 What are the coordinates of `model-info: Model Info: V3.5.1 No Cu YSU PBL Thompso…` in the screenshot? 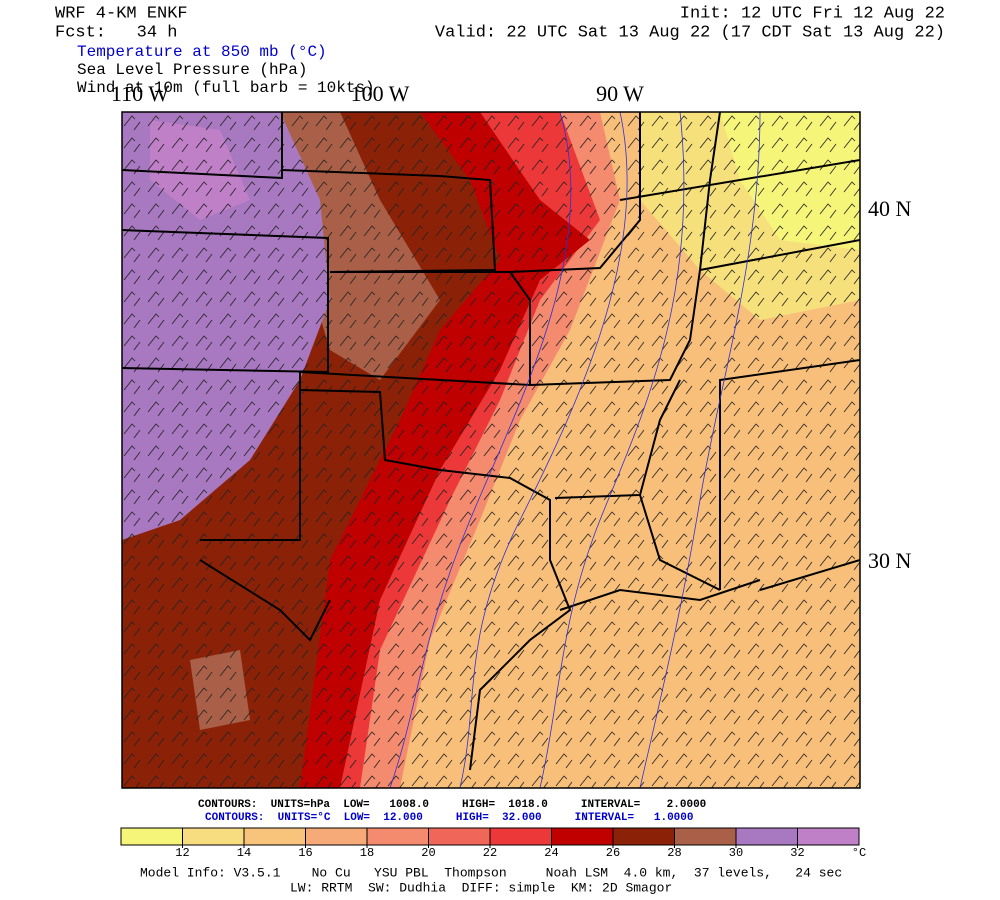 It's located at (491, 872).